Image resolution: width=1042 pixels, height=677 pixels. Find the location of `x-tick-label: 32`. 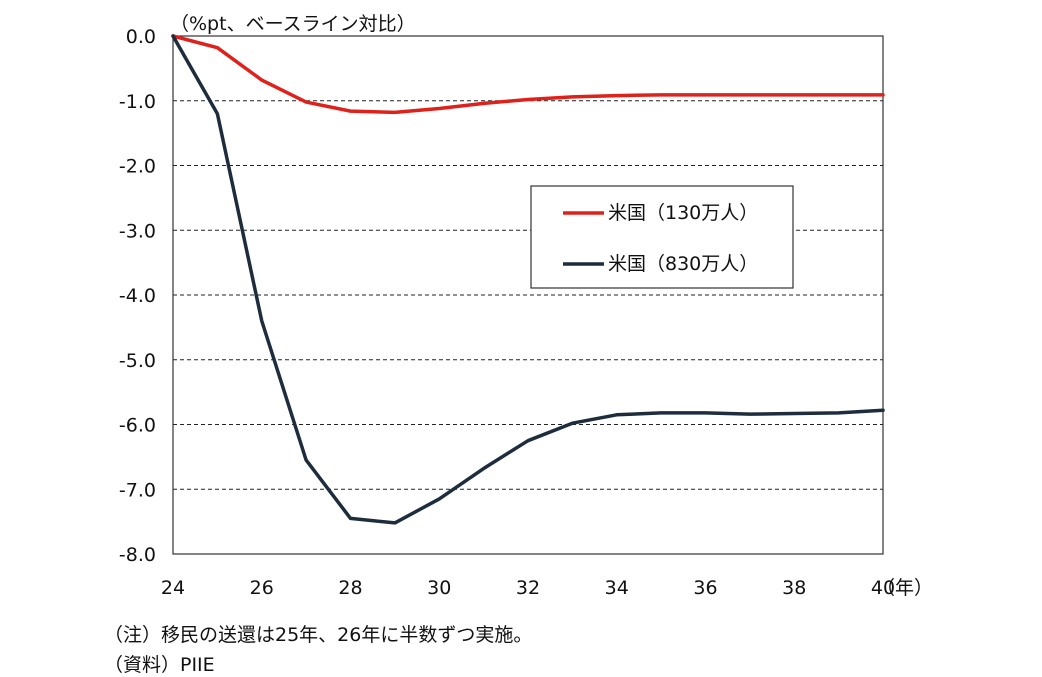

x-tick-label: 32 is located at coordinates (528, 588).